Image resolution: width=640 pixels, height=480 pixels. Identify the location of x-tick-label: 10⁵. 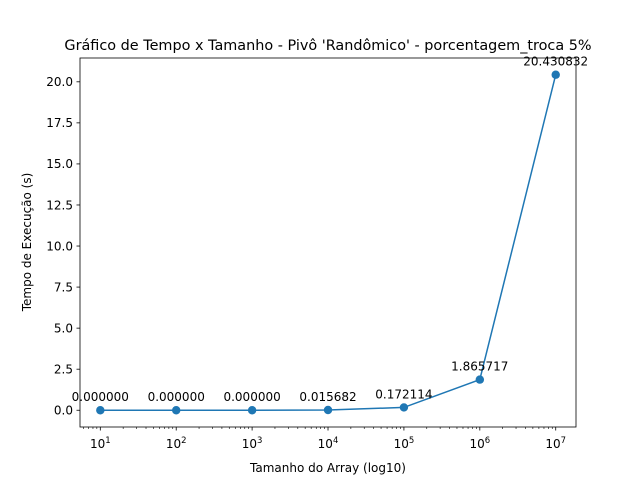
(404, 443).